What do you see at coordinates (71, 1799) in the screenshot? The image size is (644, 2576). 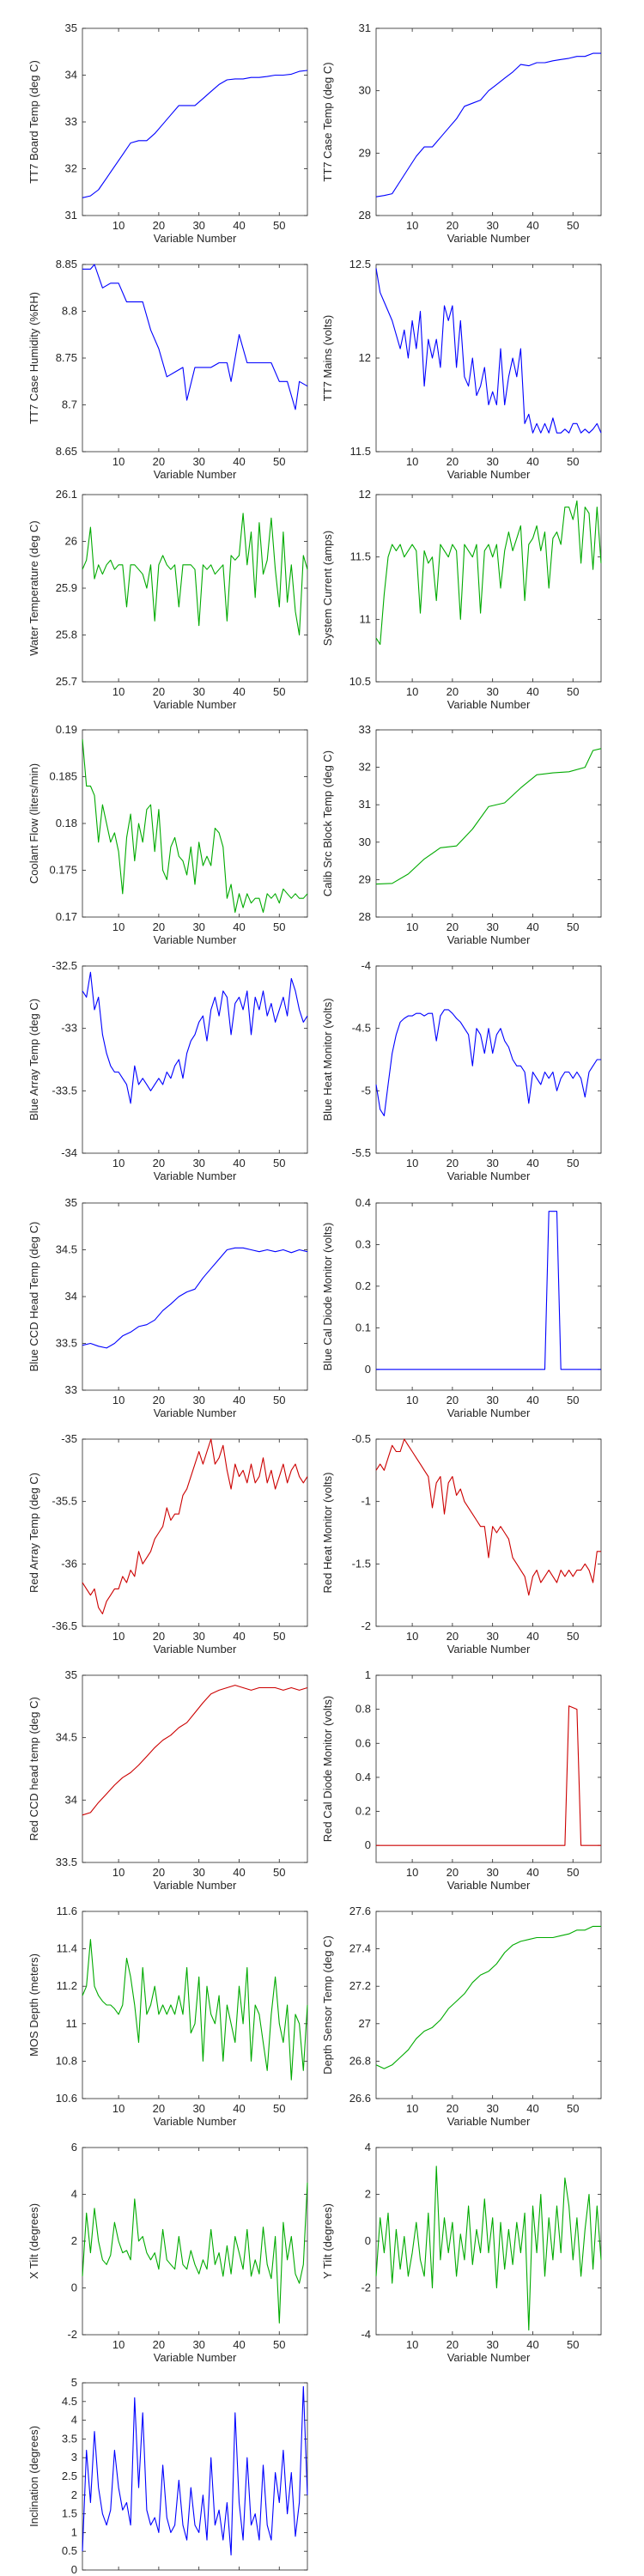 I see `y-tick-label: 34` at bounding box center [71, 1799].